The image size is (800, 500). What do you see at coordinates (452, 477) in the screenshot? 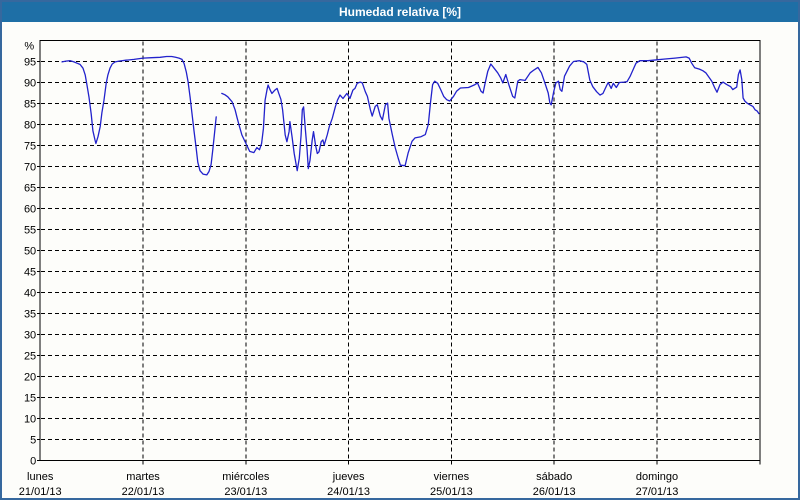
I see `x-day-label: viernes` at bounding box center [452, 477].